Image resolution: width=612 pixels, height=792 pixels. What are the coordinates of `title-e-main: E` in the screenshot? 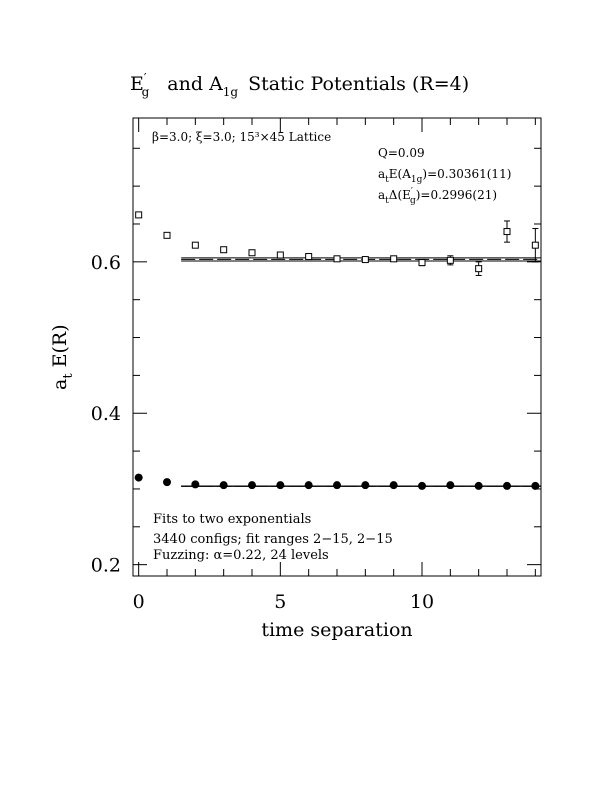 It's located at (137, 84).